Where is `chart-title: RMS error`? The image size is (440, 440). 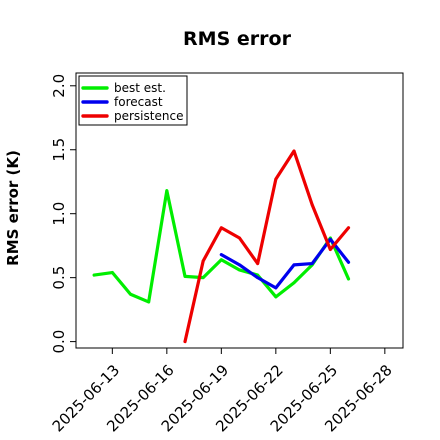
chart-title: RMS error is located at coordinates (237, 39).